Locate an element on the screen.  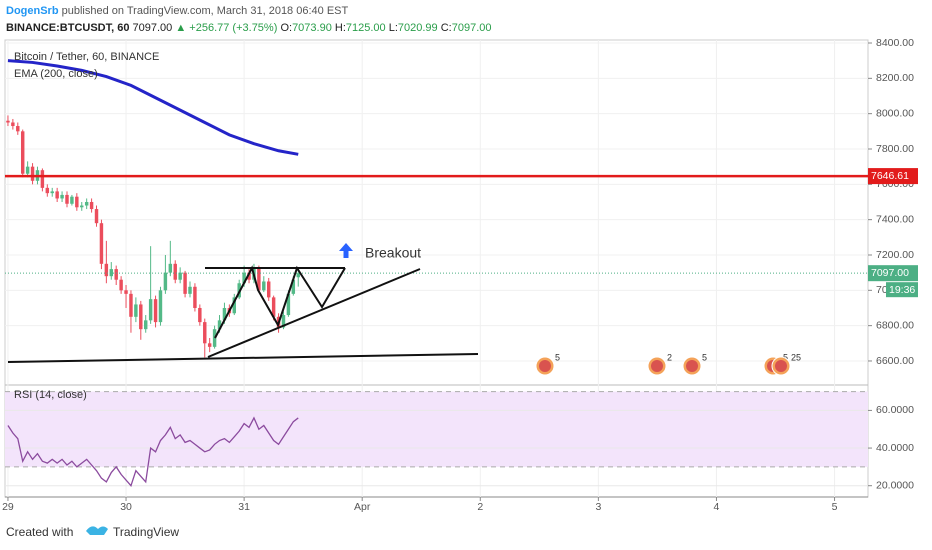
x-tick-label: 29 is located at coordinates (8, 507).